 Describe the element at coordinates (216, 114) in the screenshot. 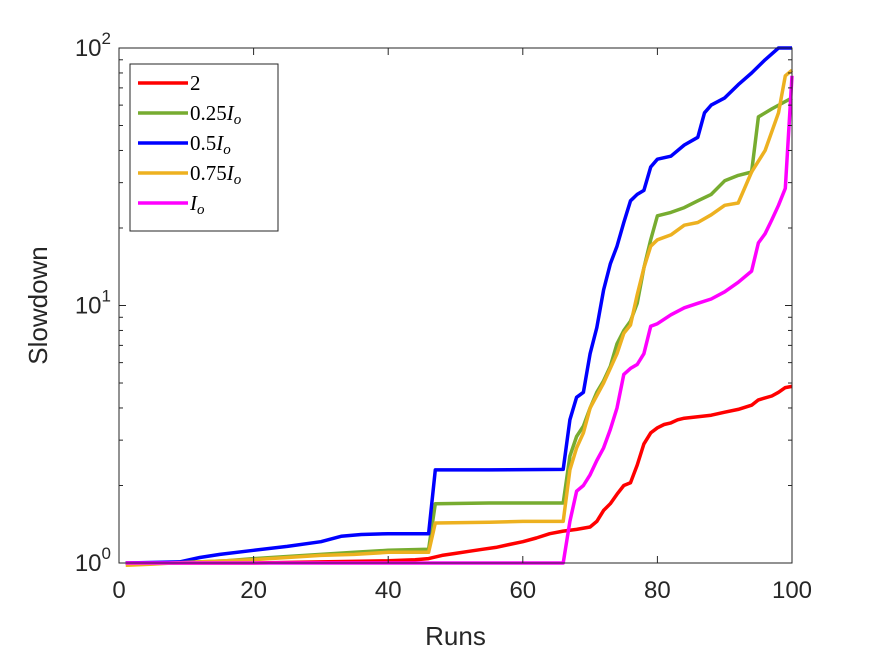

I see `legend-label-1: 0.25Io` at that location.